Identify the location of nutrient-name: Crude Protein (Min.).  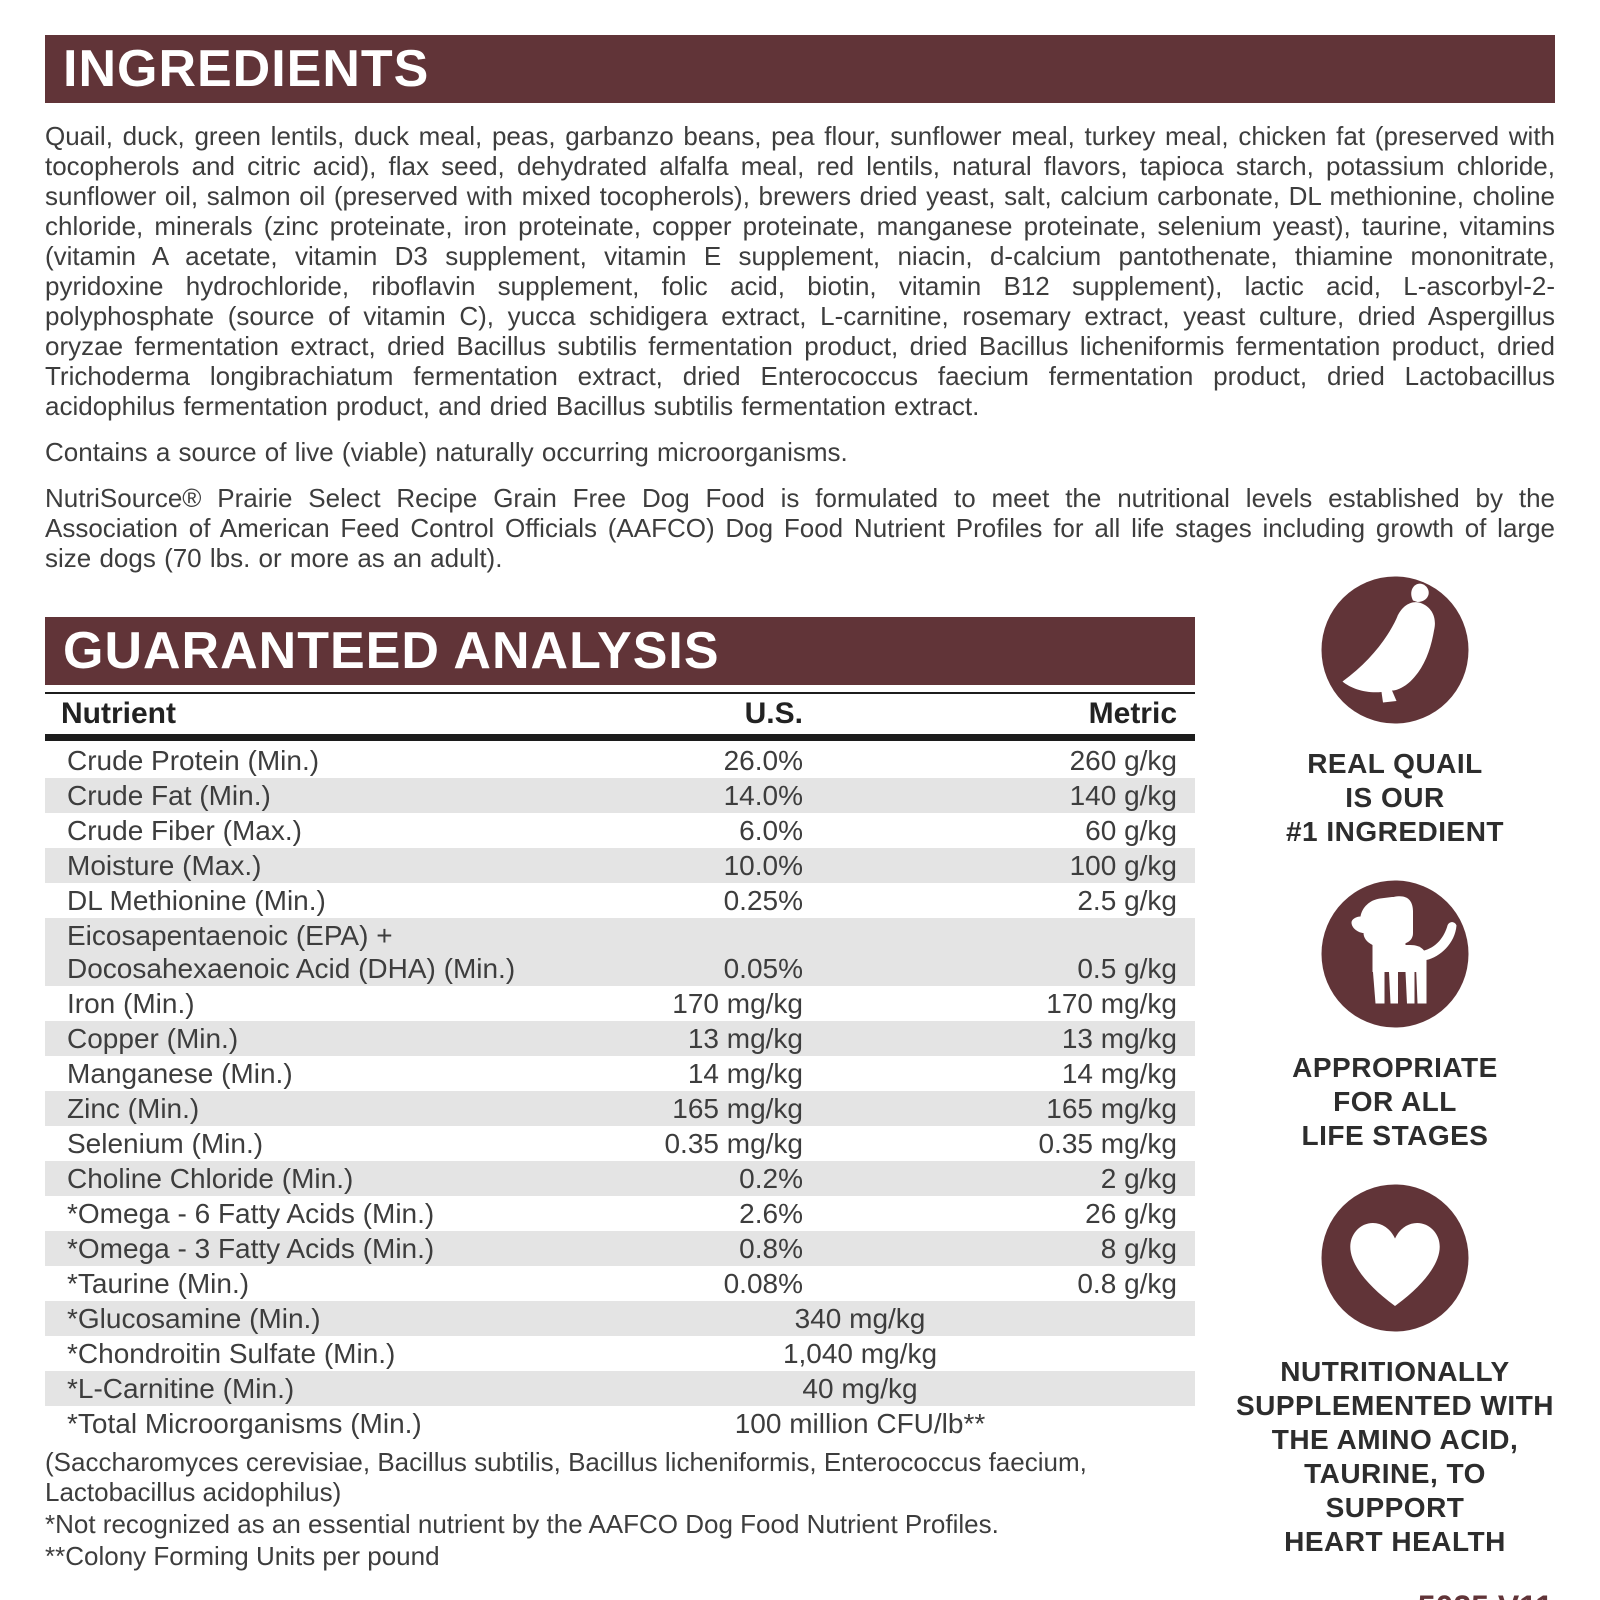
(193, 760).